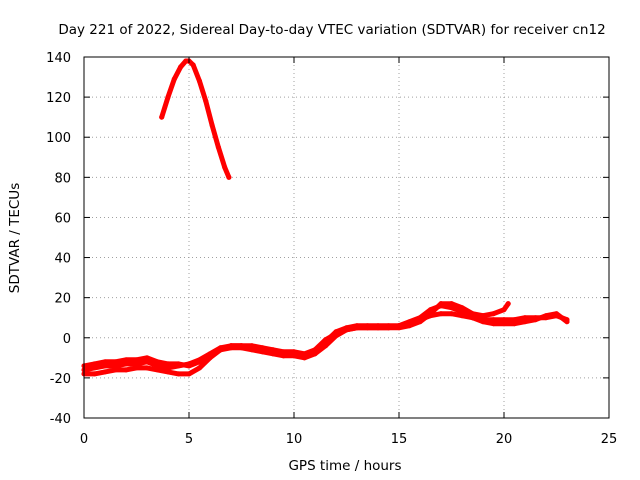 This screenshot has height=480, width=640. I want to click on y-tick-label: 60, so click(62, 218).